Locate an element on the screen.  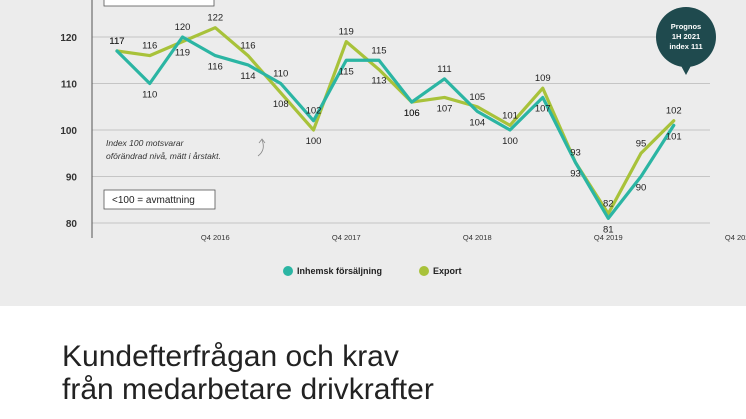
forecast-line1: Prognos is located at coordinates (686, 26).